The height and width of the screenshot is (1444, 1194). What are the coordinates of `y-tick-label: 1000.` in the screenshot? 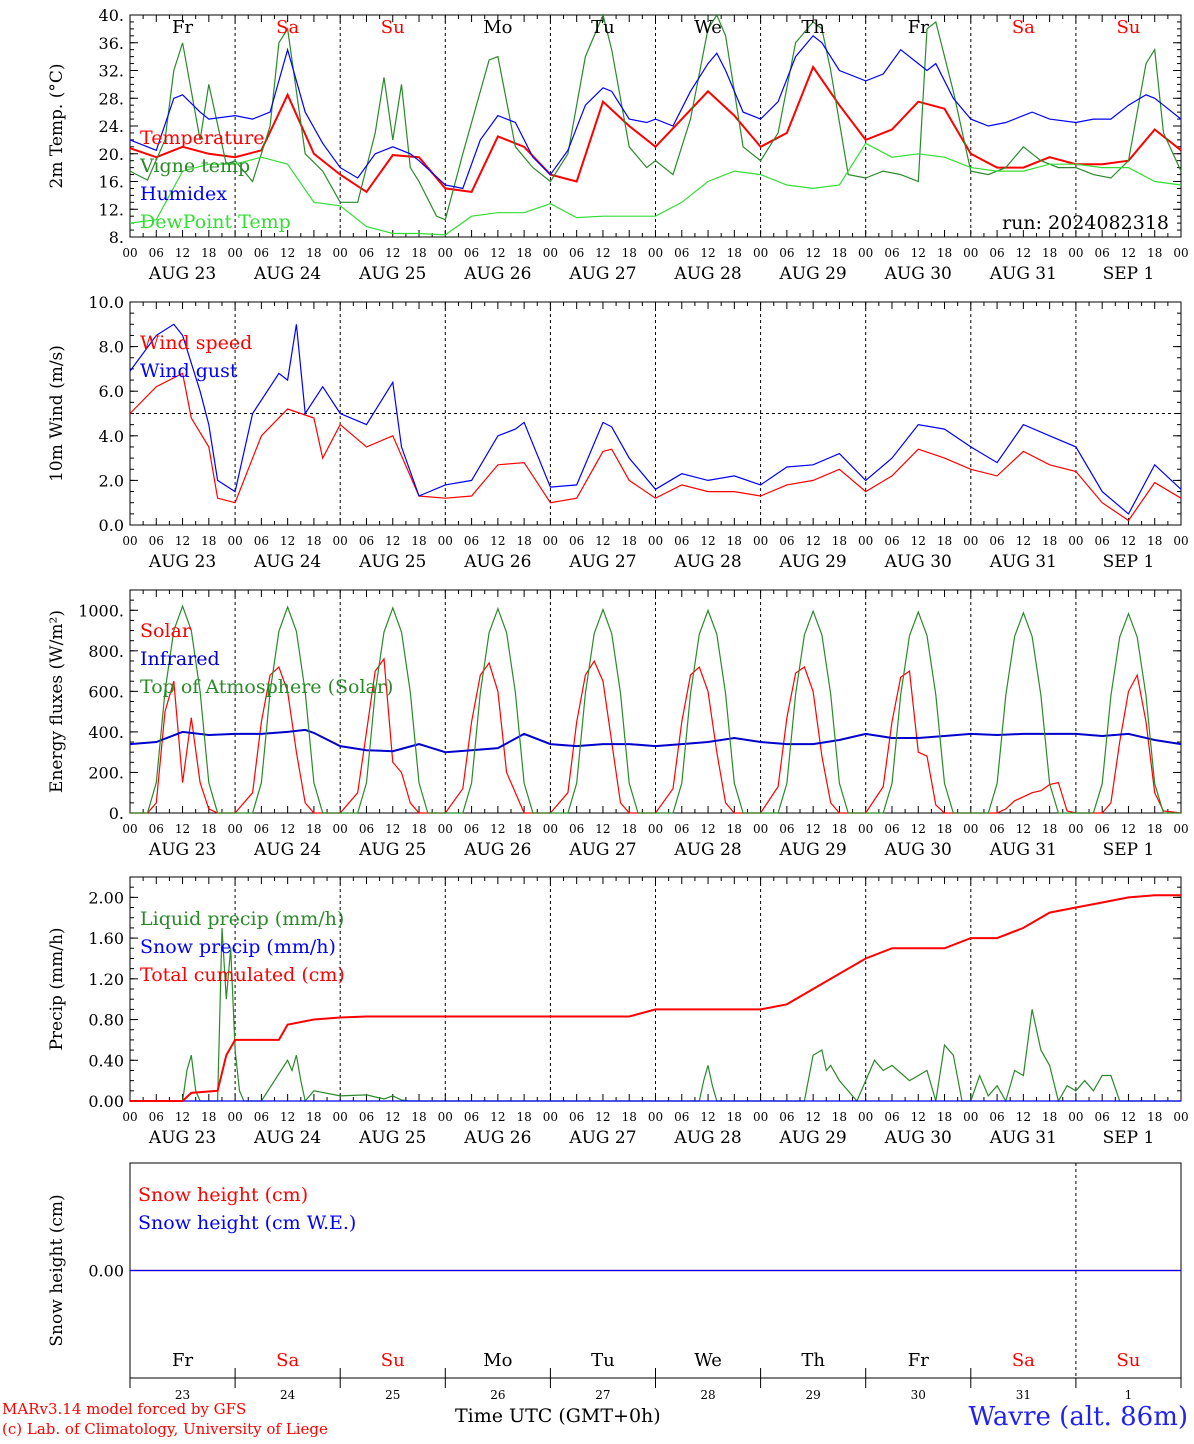 It's located at (101, 610).